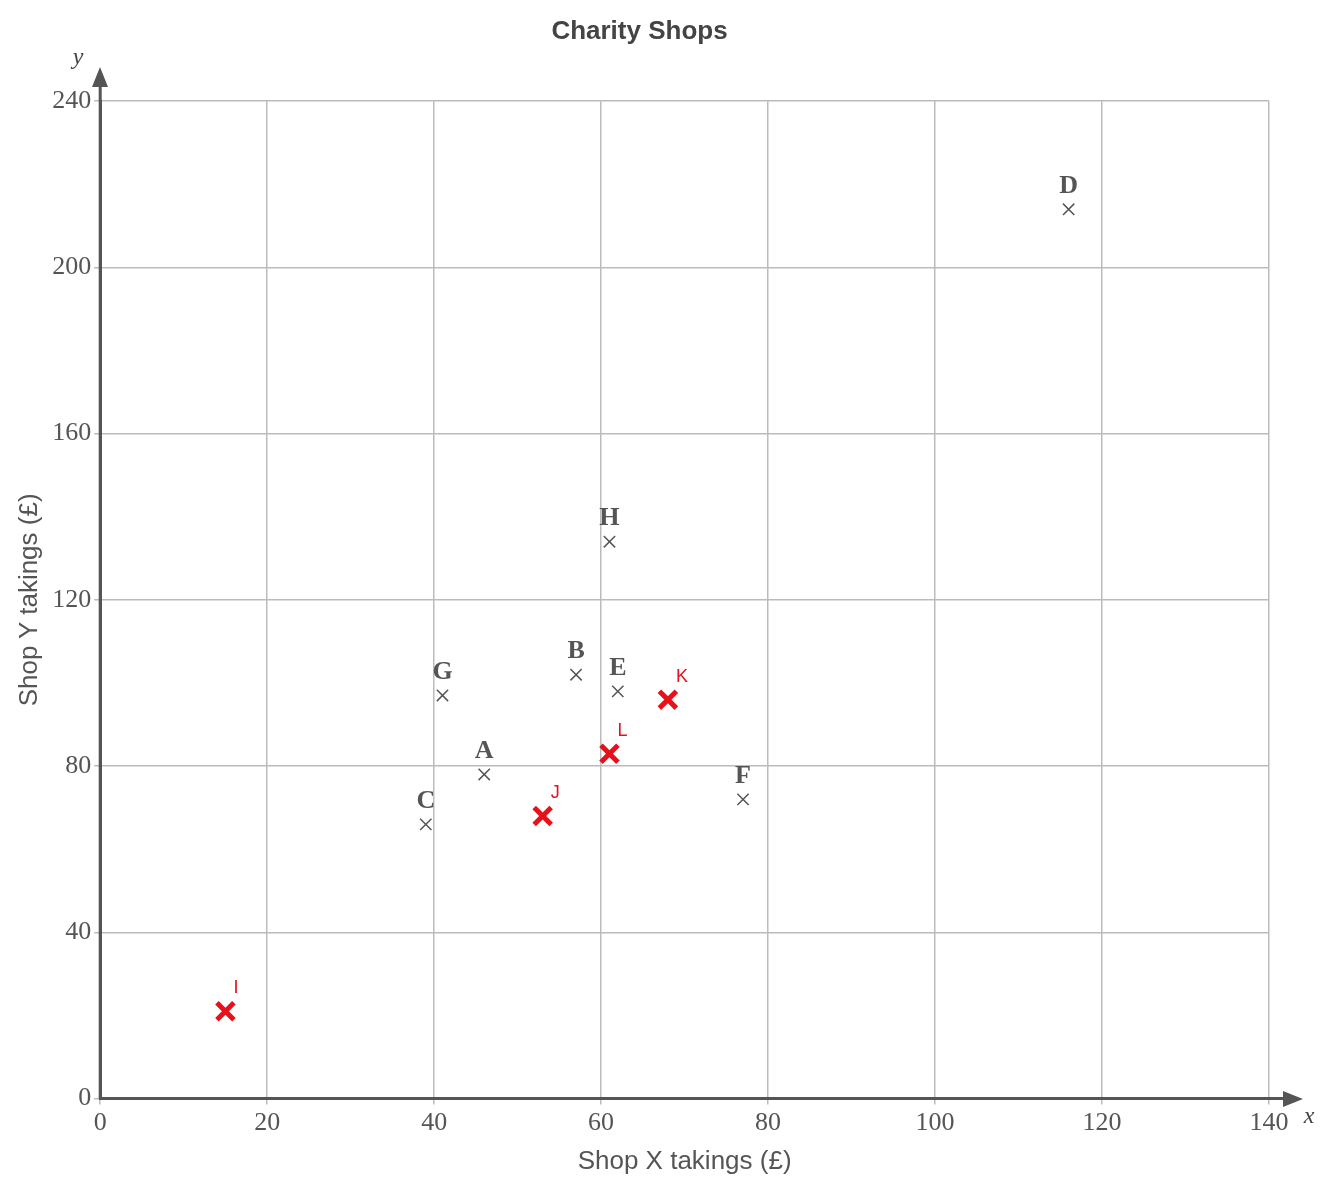 This screenshot has height=1187, width=1335. What do you see at coordinates (78, 764) in the screenshot?
I see `y-tick-label: 80` at bounding box center [78, 764].